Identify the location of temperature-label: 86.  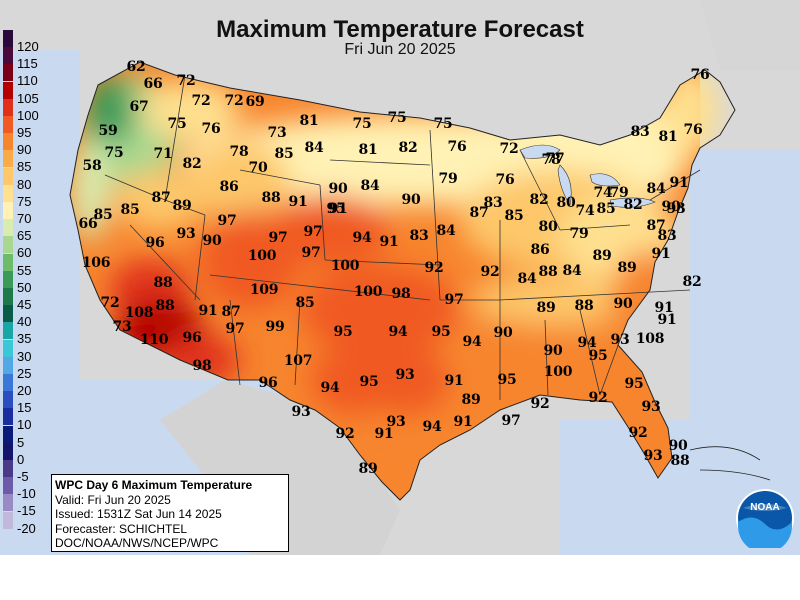
(540, 250).